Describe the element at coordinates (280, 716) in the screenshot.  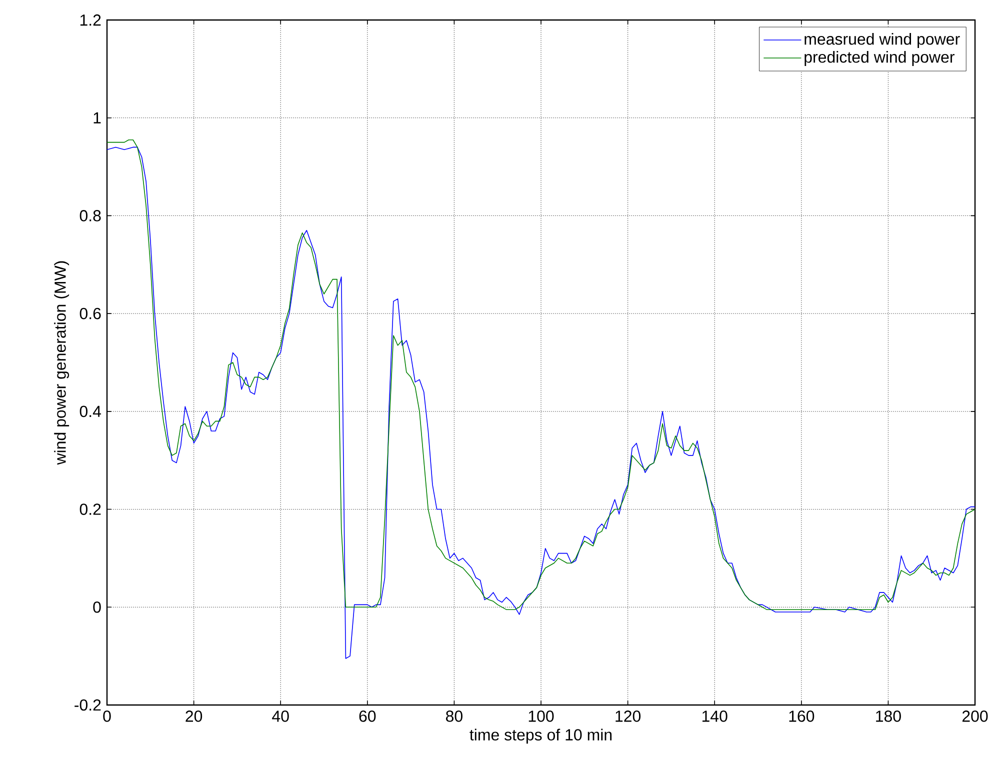
I see `x-tick-label: 40` at that location.